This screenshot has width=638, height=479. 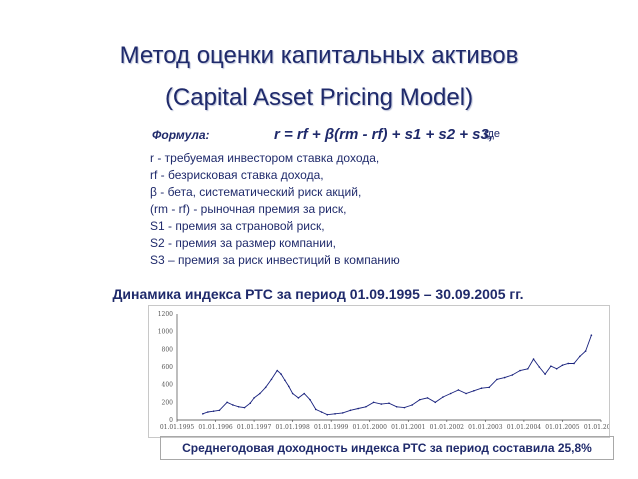 I want to click on formula-expression: r = rf + β(rm - rf) + s1 + s2 + s3,, so click(x=384, y=134).